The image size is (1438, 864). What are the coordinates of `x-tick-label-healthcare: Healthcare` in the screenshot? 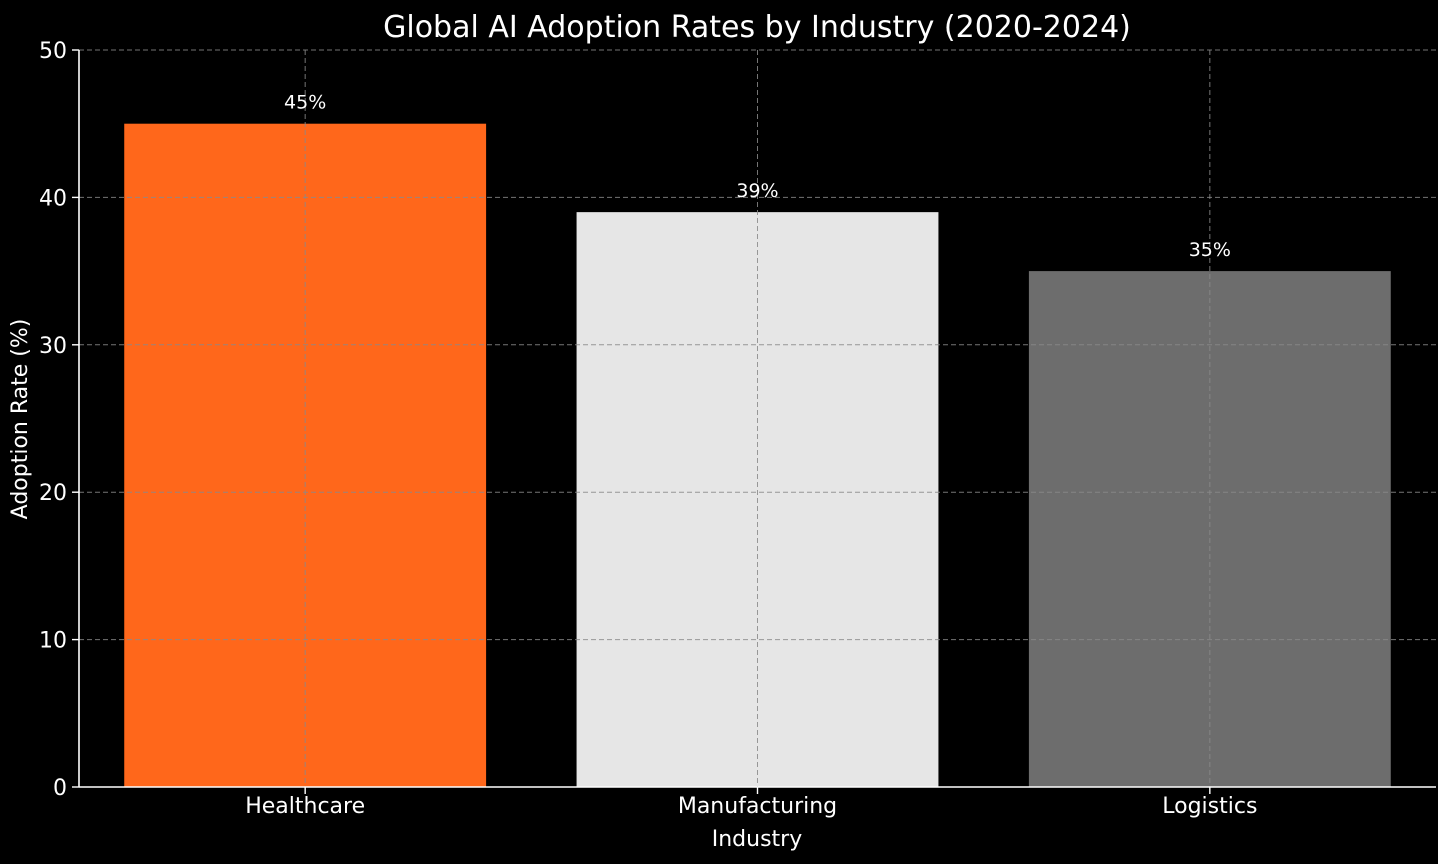 It's located at (305, 806).